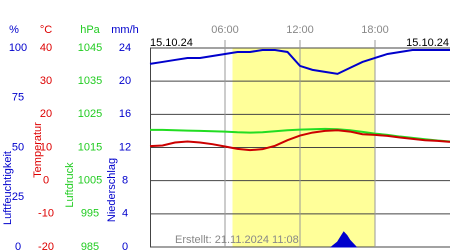 This screenshot has height=250, width=450. Describe the element at coordinates (18, 147) in the screenshot. I see `y-tick-label: 50` at that location.